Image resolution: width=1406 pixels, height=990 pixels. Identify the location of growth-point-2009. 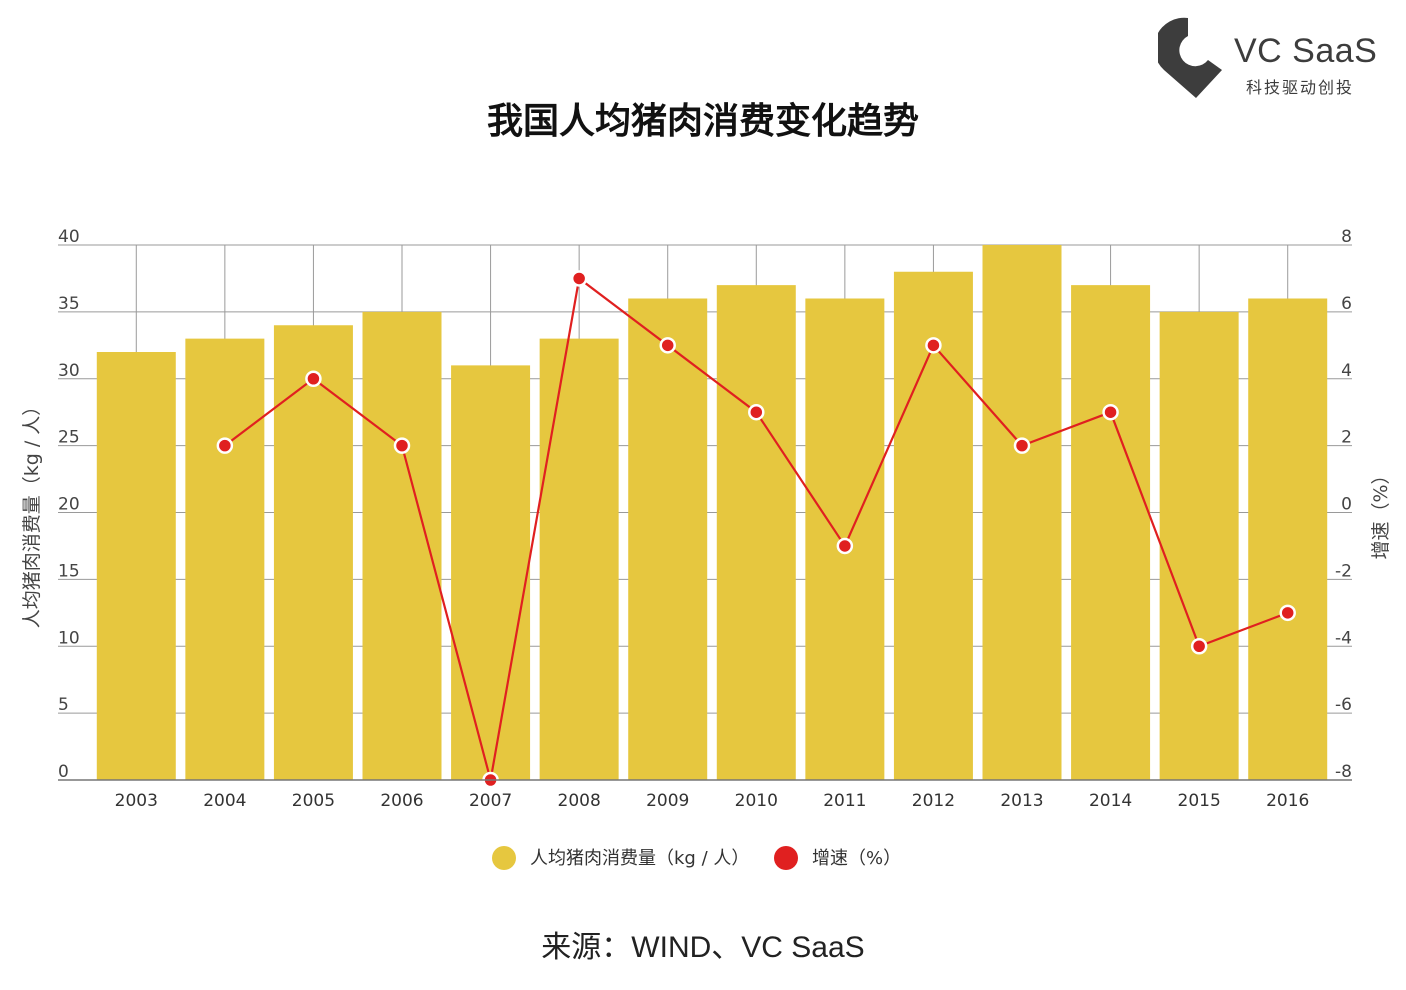
(667, 345).